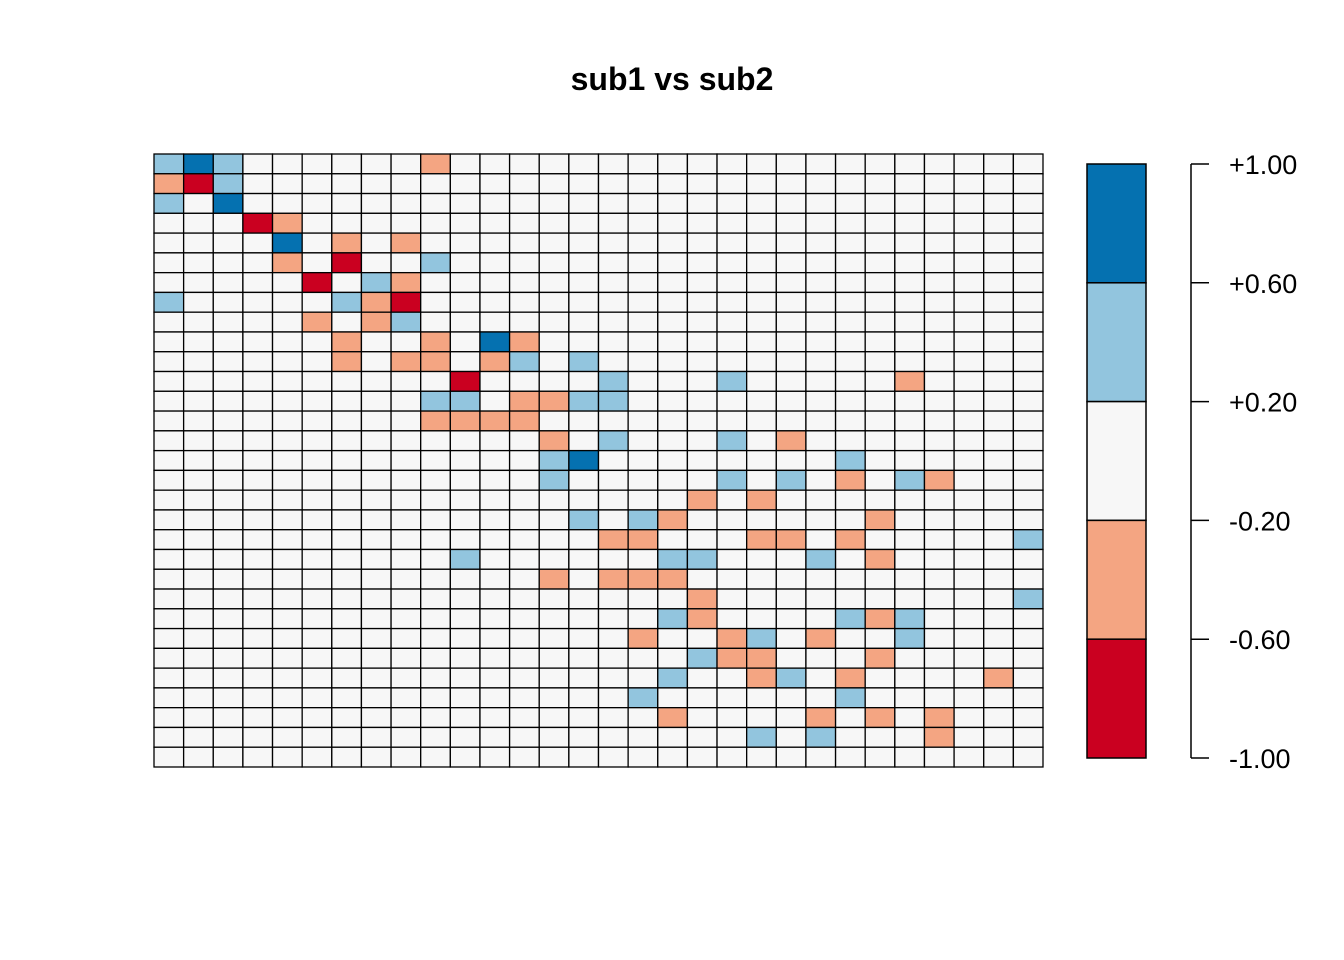  I want to click on legend-tick-label: +0.60, so click(1263, 284).